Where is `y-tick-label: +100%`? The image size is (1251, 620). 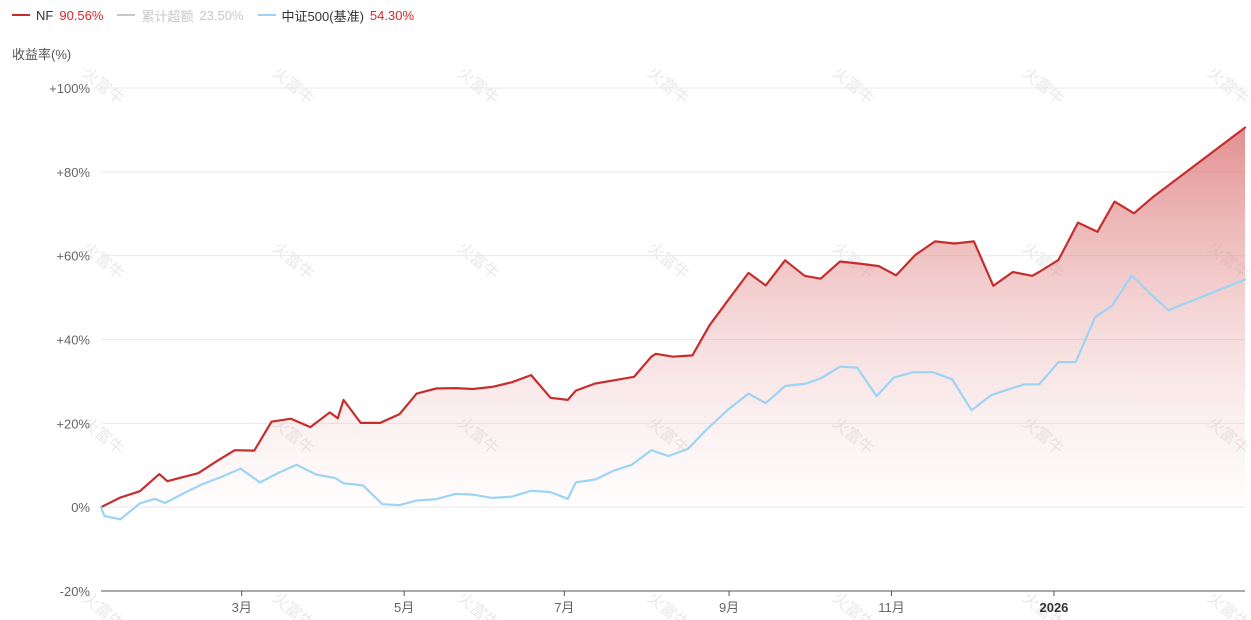 y-tick-label: +100% is located at coordinates (69, 88).